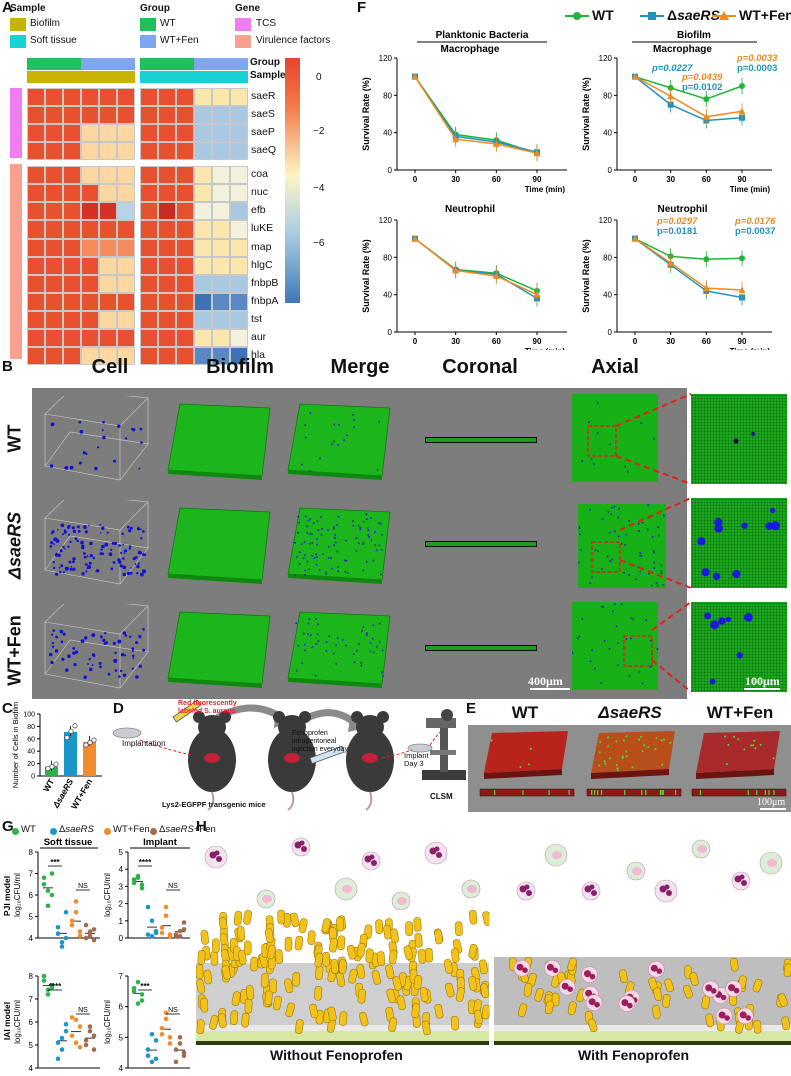 This screenshot has height=1076, width=791. What do you see at coordinates (7, 708) in the screenshot?
I see `panel-label-c: C` at bounding box center [7, 708].